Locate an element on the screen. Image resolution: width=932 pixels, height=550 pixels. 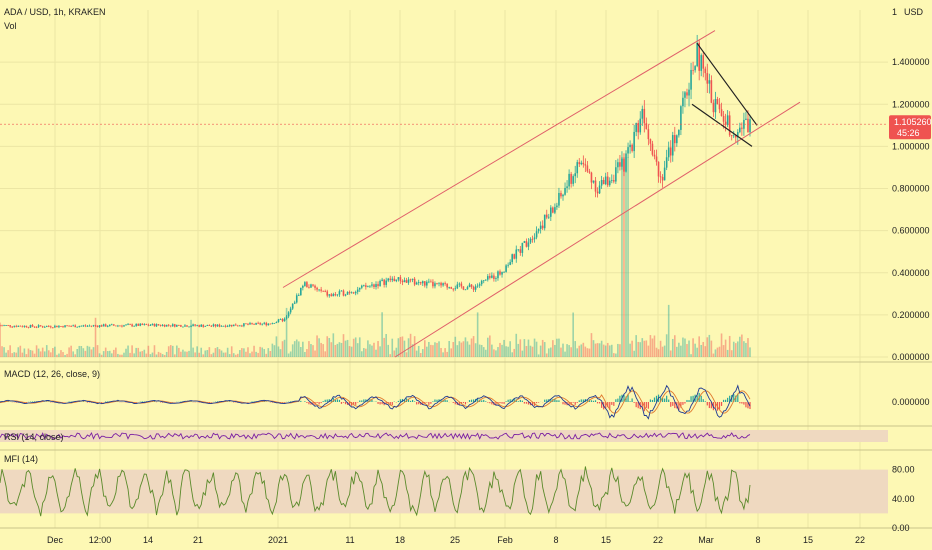
price-tick-label: 1.200000 is located at coordinates (911, 104).